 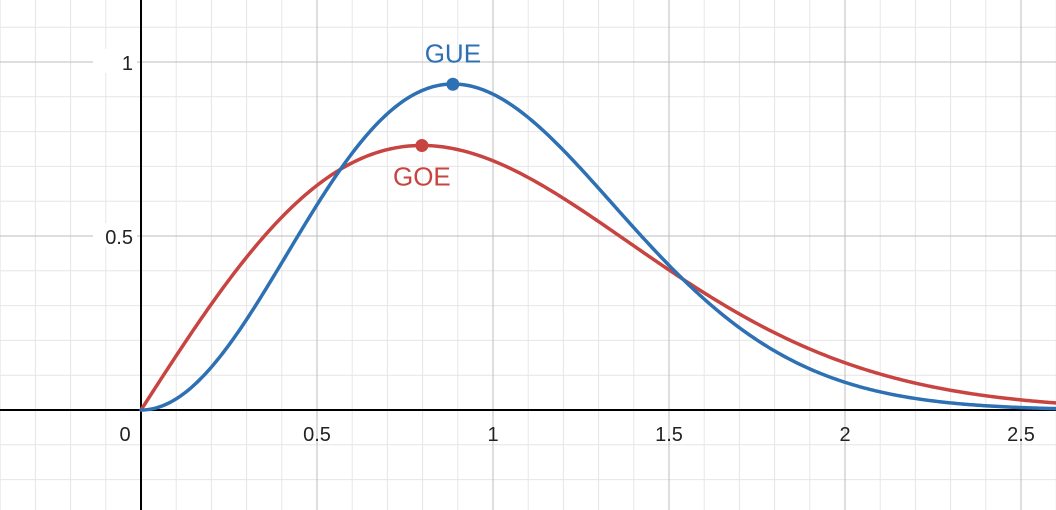 What do you see at coordinates (437, 114) in the screenshot?
I see `series-markers: GOE GUE` at bounding box center [437, 114].